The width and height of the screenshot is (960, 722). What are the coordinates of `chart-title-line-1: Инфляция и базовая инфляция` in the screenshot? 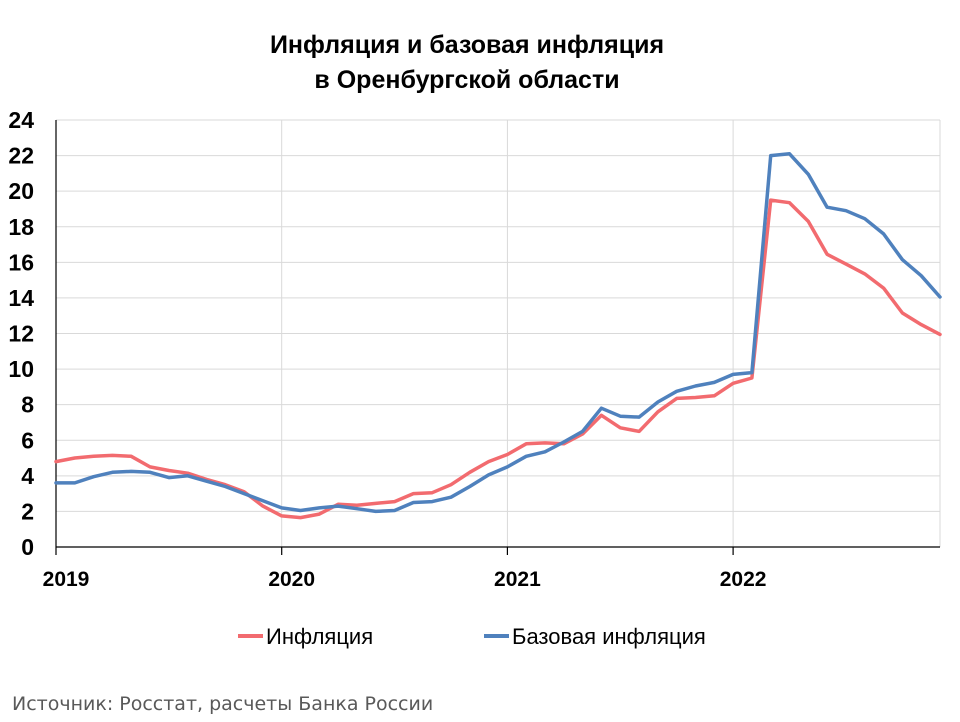 It's located at (467, 45).